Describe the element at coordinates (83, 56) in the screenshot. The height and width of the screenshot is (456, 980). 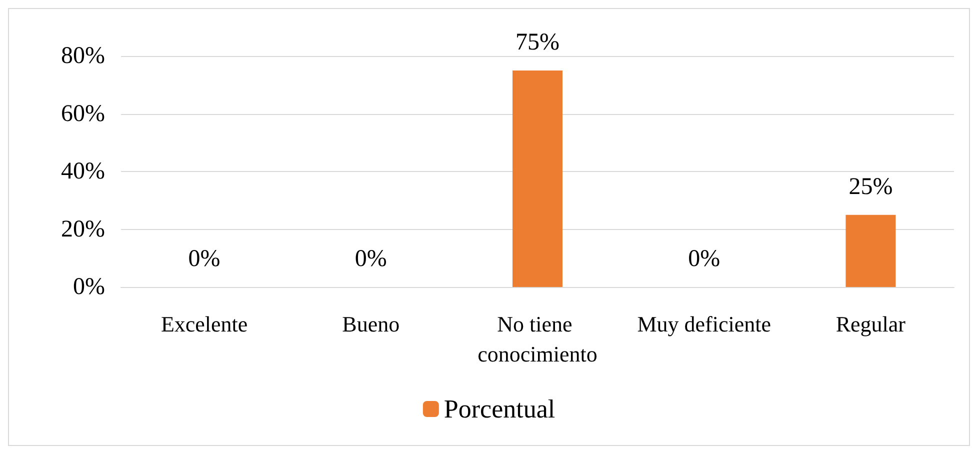
I see `y-tick-label: 80%` at that location.